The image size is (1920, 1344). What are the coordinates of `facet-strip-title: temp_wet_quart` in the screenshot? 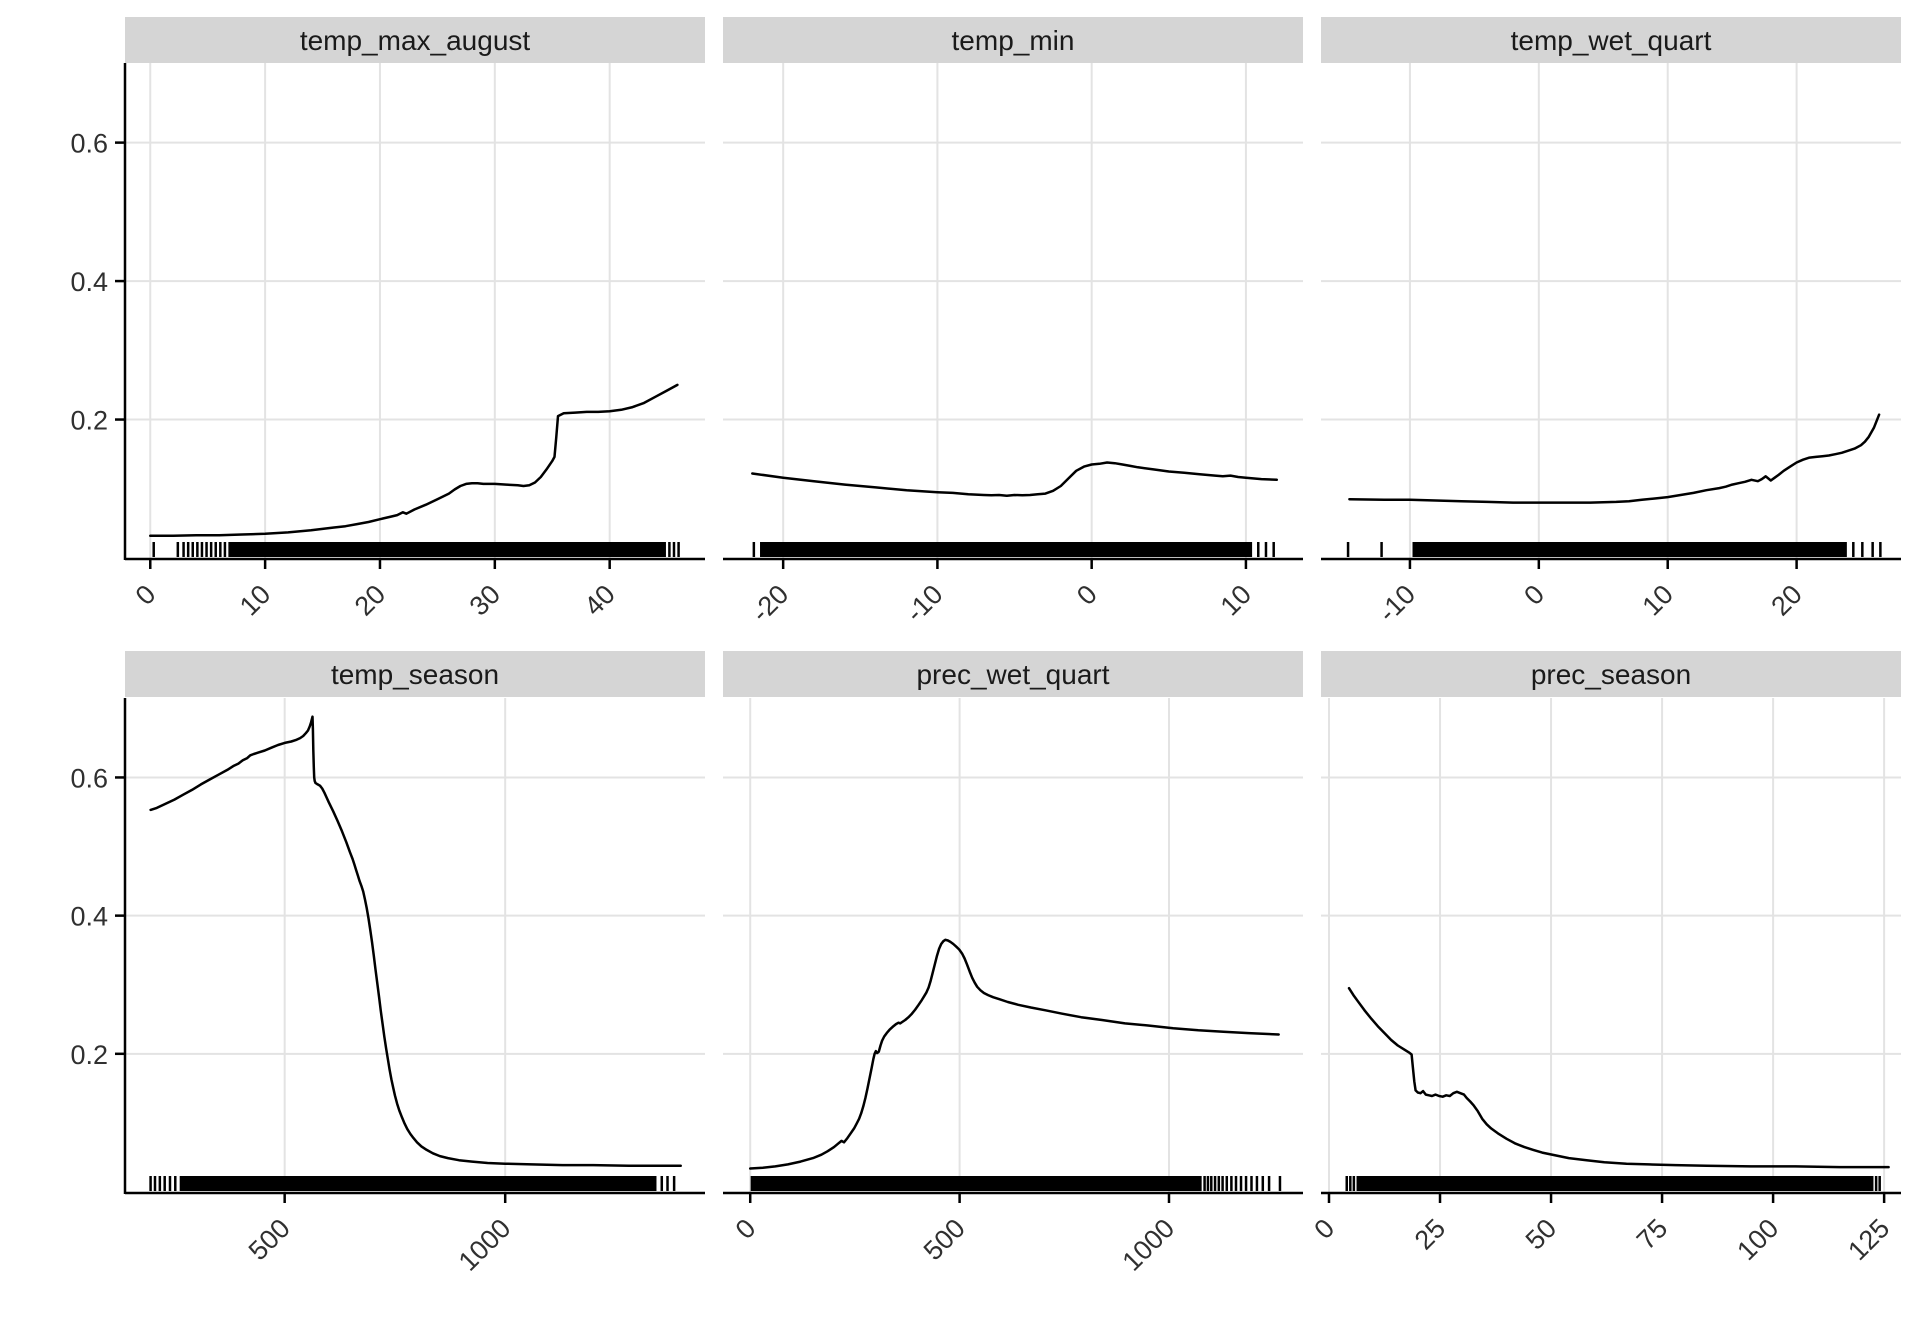 It's located at (1611, 40).